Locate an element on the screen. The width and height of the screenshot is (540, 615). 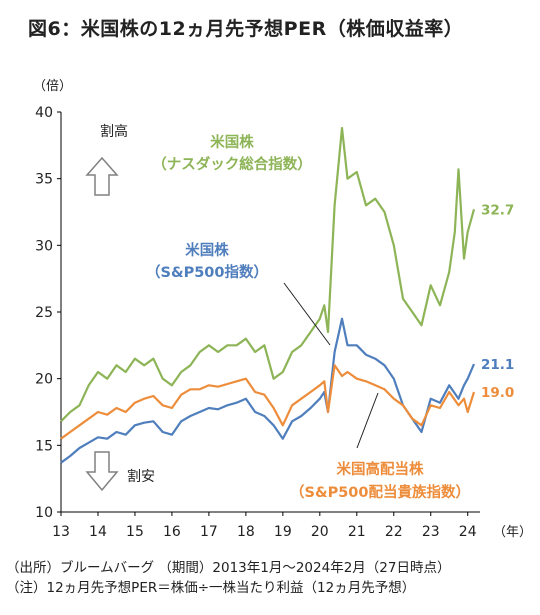
chart-title: 図6：米国株の12ヵ月先予想PER（株価収益率） is located at coordinates (246, 29).